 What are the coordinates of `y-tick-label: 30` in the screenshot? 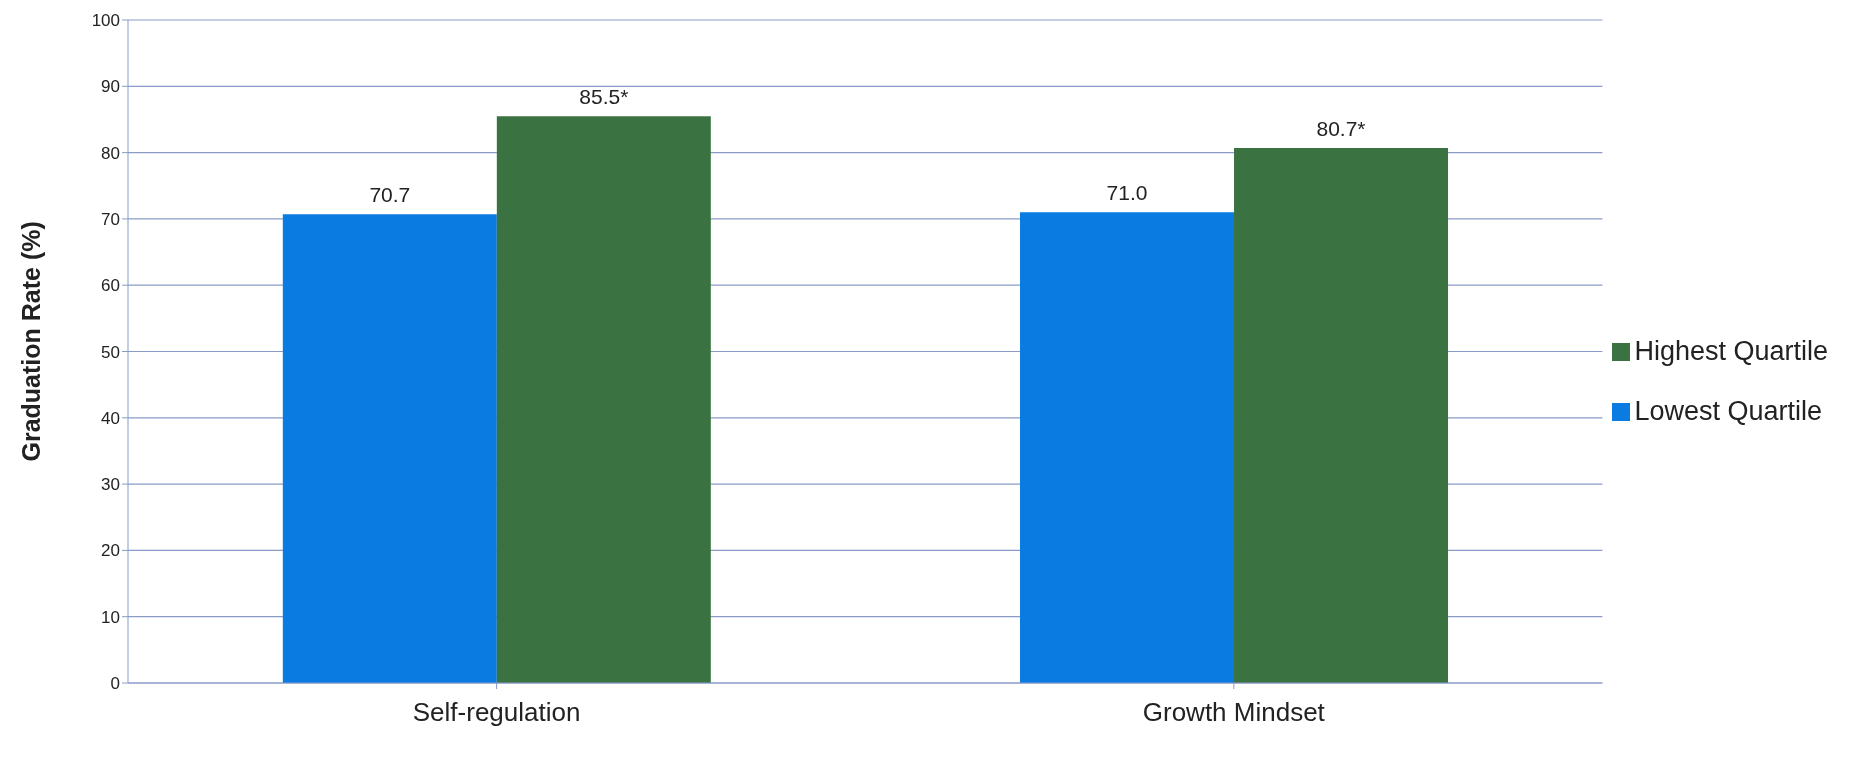 It's located at (110, 485).